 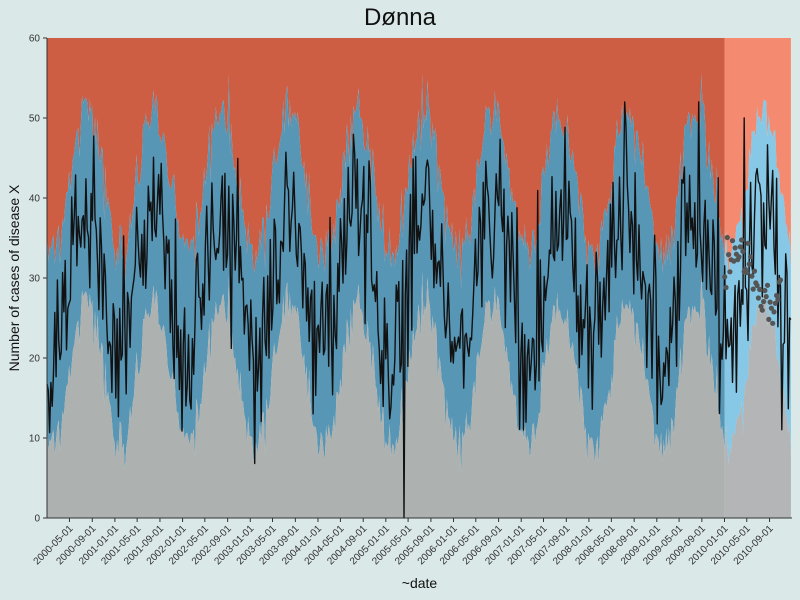 I want to click on x-axis-label: ~date, so click(x=419, y=583).